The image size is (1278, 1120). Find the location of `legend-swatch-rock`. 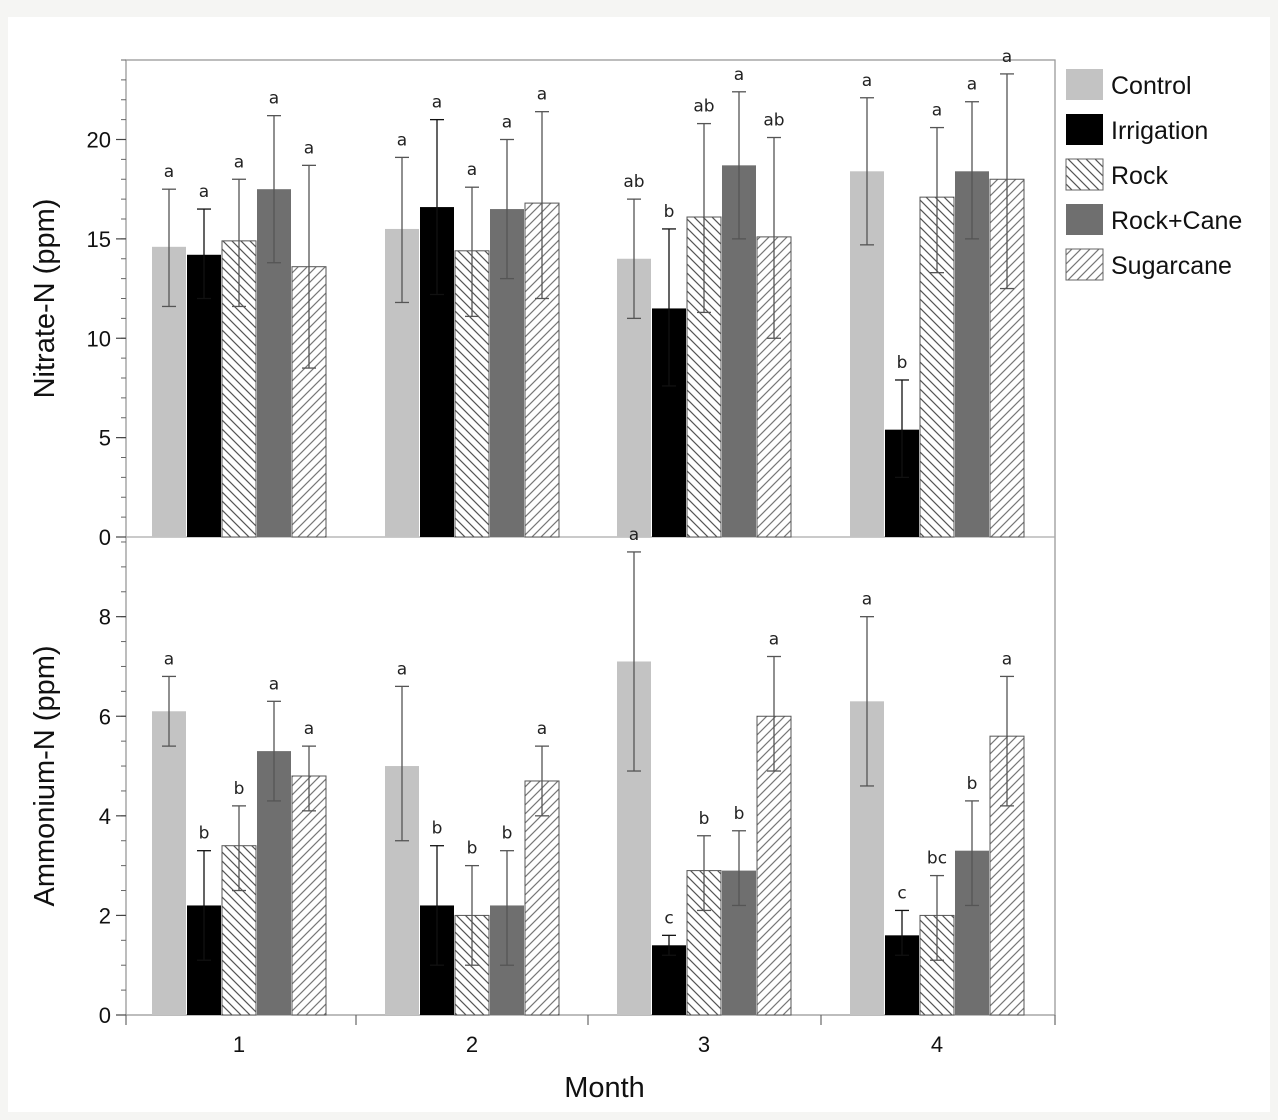

legend-swatch-rock is located at coordinates (1084, 174).